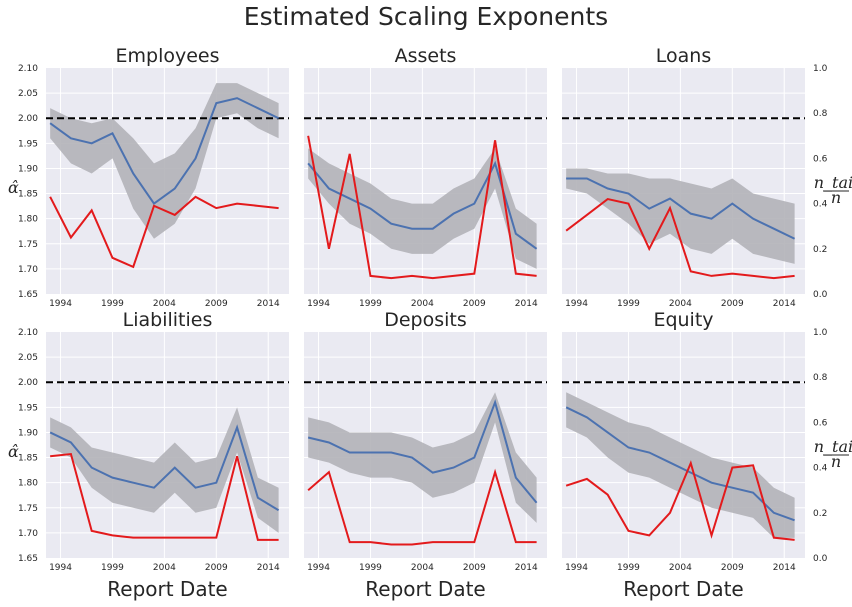 This screenshot has width=852, height=607. What do you see at coordinates (426, 56) in the screenshot?
I see `panel-title: Assets` at bounding box center [426, 56].